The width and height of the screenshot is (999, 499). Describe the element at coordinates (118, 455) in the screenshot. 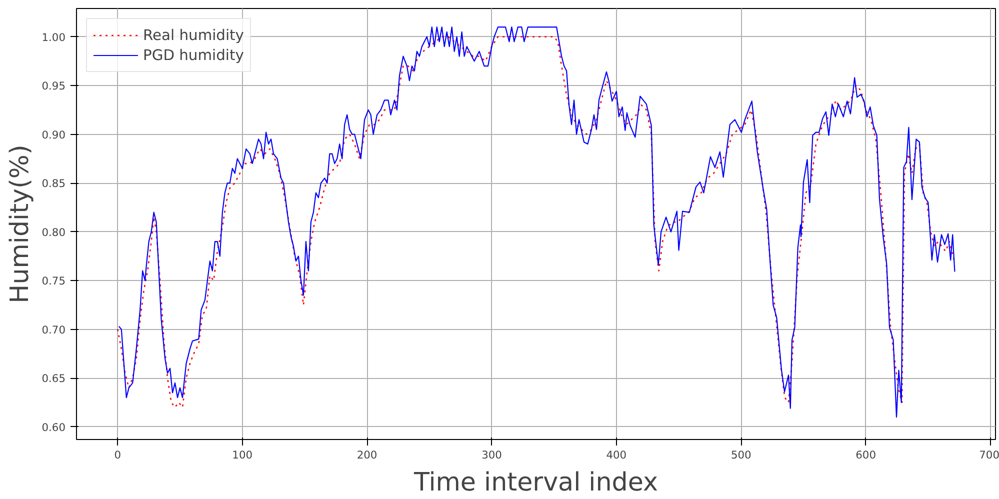

I see `x-tick-label: 0` at that location.